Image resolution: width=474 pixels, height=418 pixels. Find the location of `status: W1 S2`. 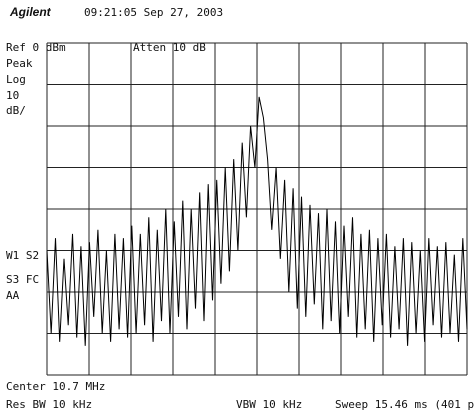

status: W1 S2 is located at coordinates (22, 255).